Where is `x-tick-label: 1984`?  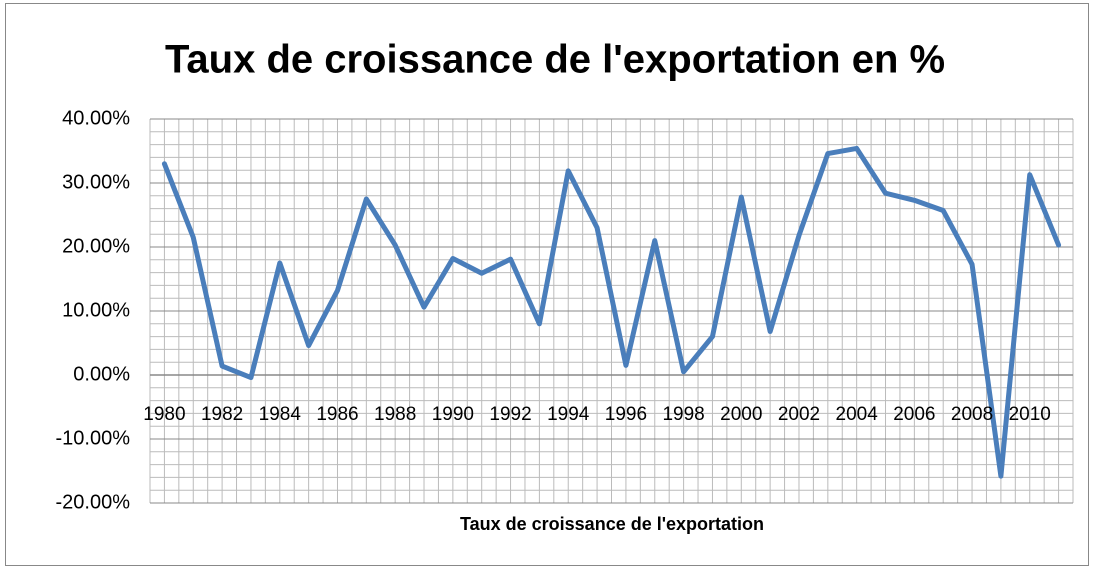 x-tick-label: 1984 is located at coordinates (280, 414).